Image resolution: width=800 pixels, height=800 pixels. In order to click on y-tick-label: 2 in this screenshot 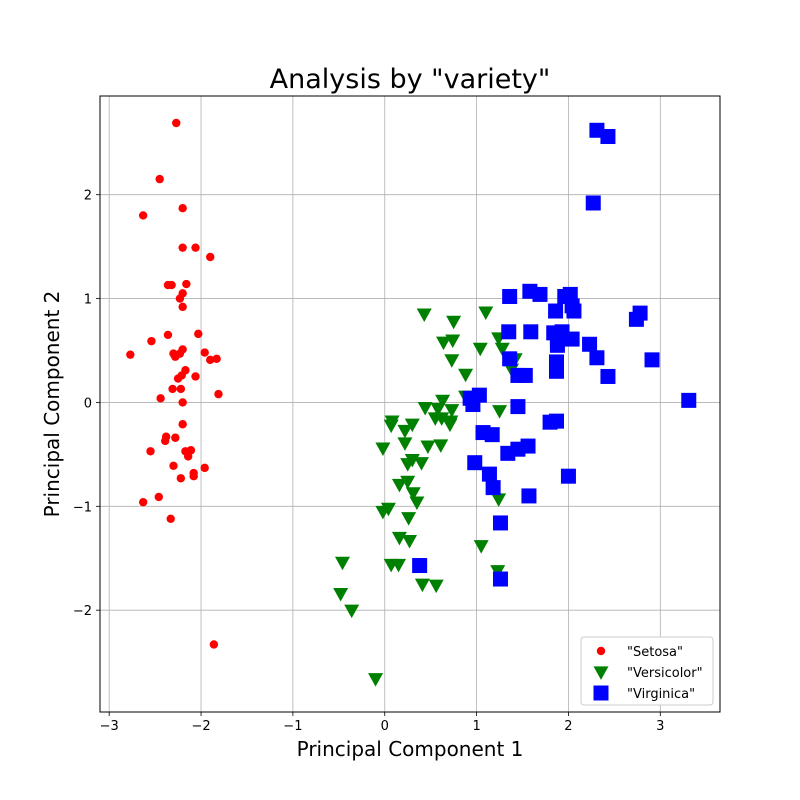, I will do `click(88, 196)`.